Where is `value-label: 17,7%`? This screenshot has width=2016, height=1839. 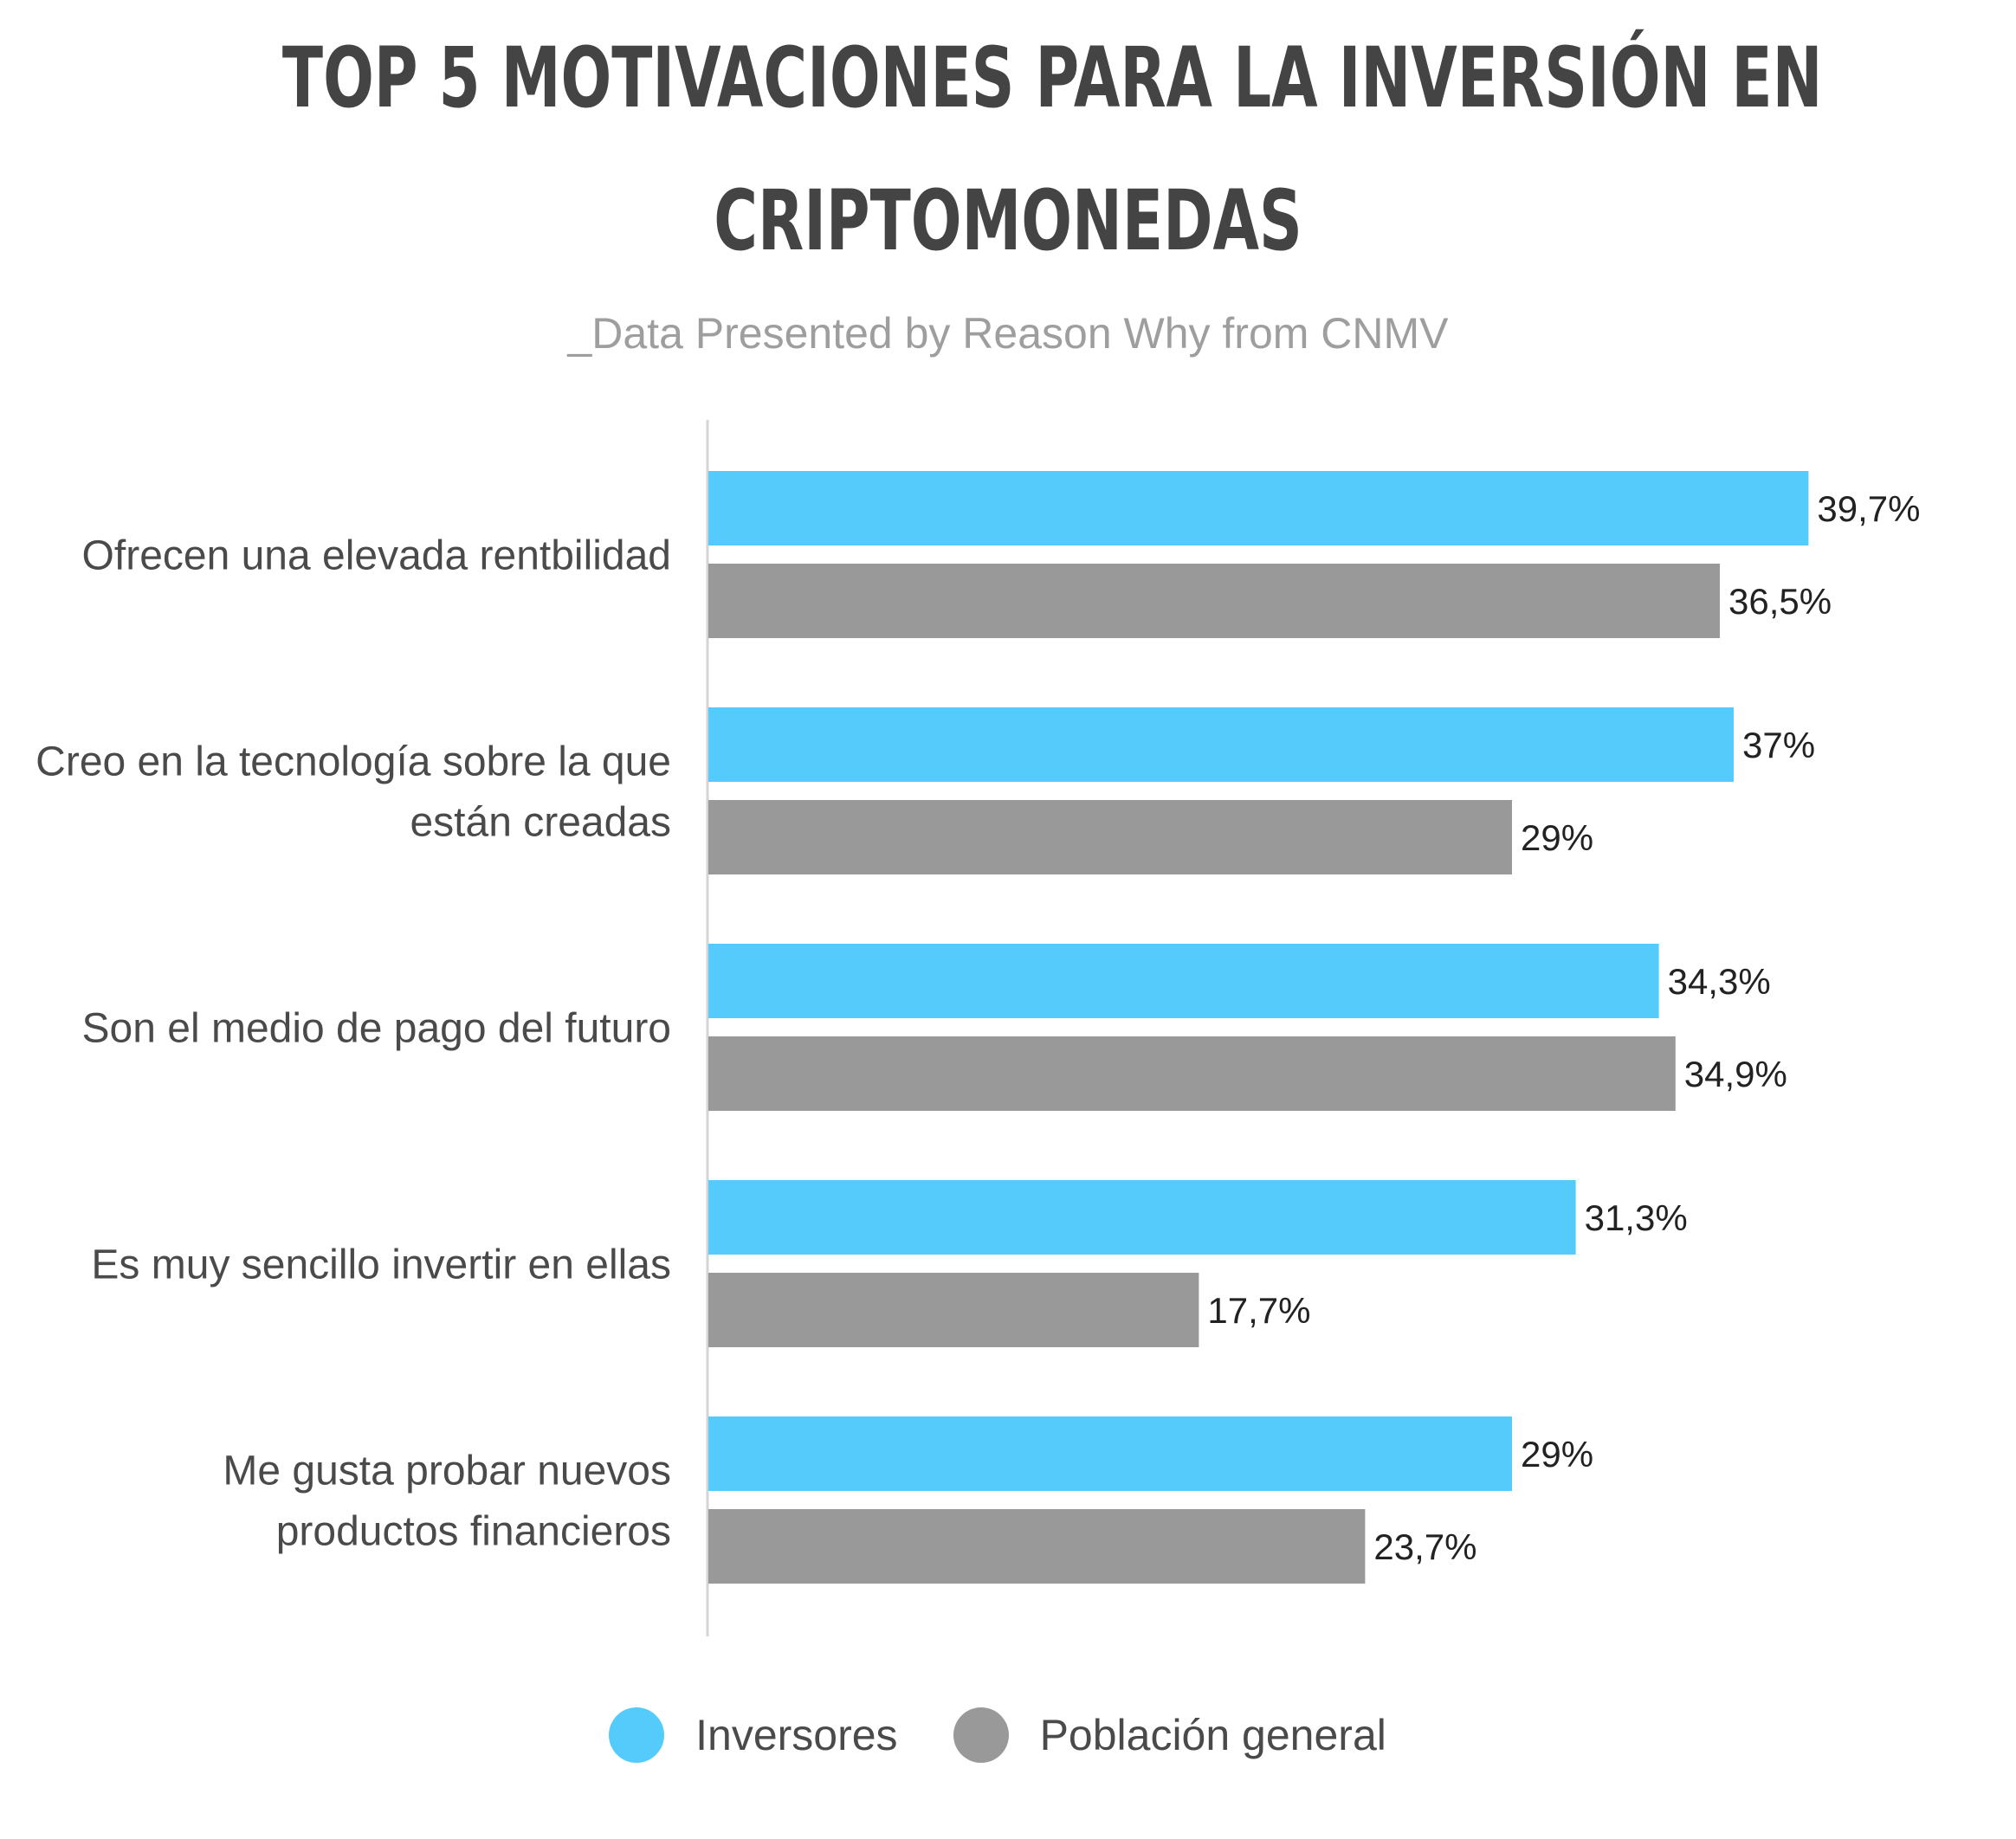 value-label: 17,7% is located at coordinates (1258, 1310).